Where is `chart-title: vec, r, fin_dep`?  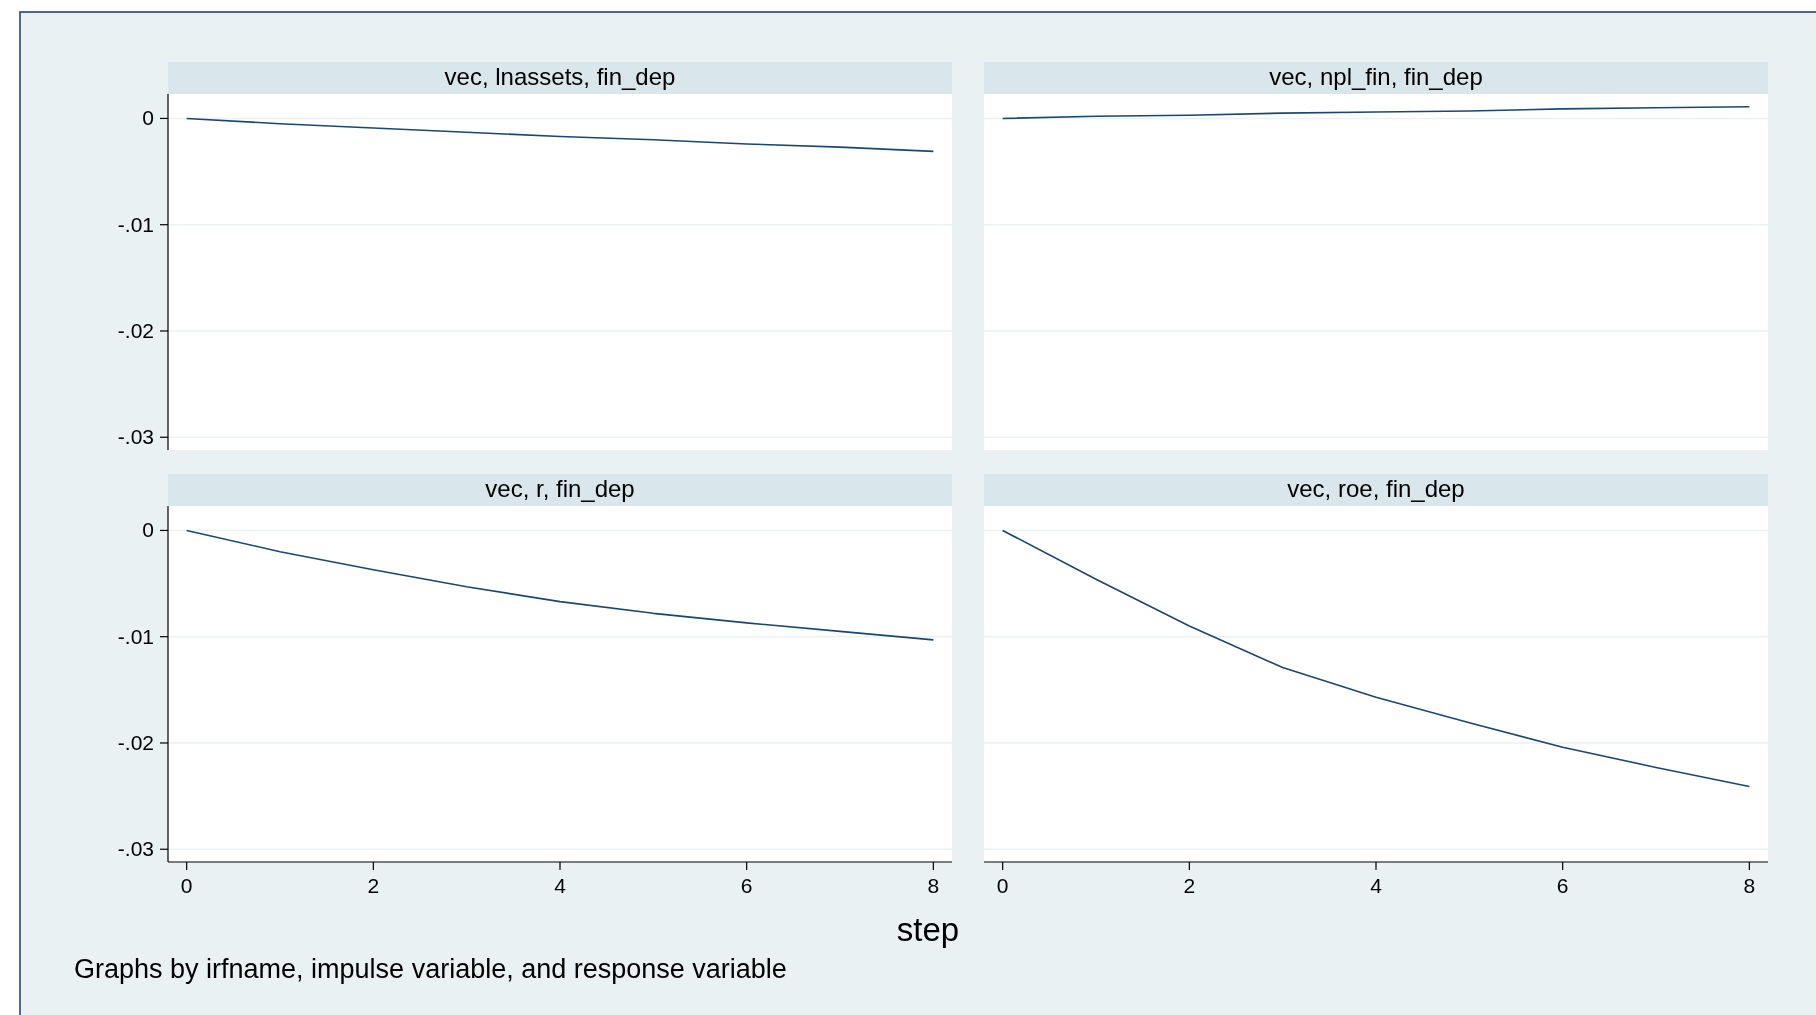
chart-title: vec, r, fin_dep is located at coordinates (560, 488).